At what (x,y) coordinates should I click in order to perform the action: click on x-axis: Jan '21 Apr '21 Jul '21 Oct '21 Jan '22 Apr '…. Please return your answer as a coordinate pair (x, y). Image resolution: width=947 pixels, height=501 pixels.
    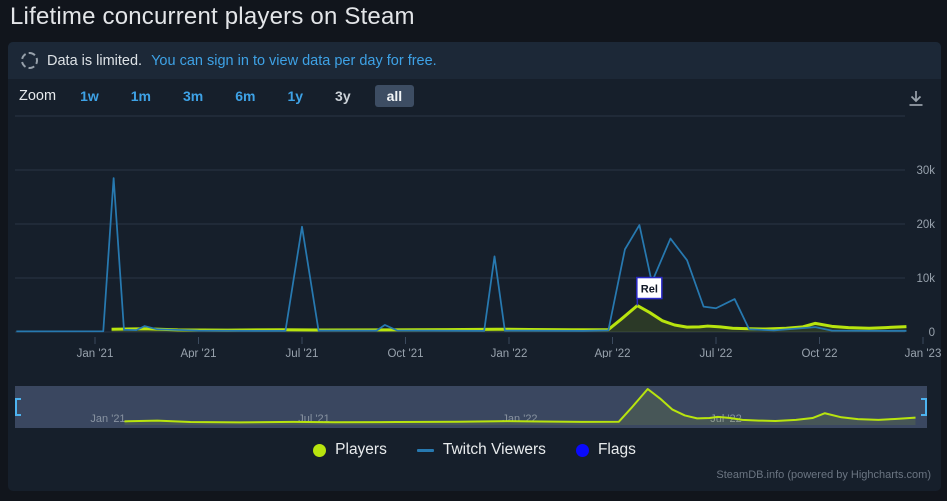
    Looking at the image, I should click on (509, 347).